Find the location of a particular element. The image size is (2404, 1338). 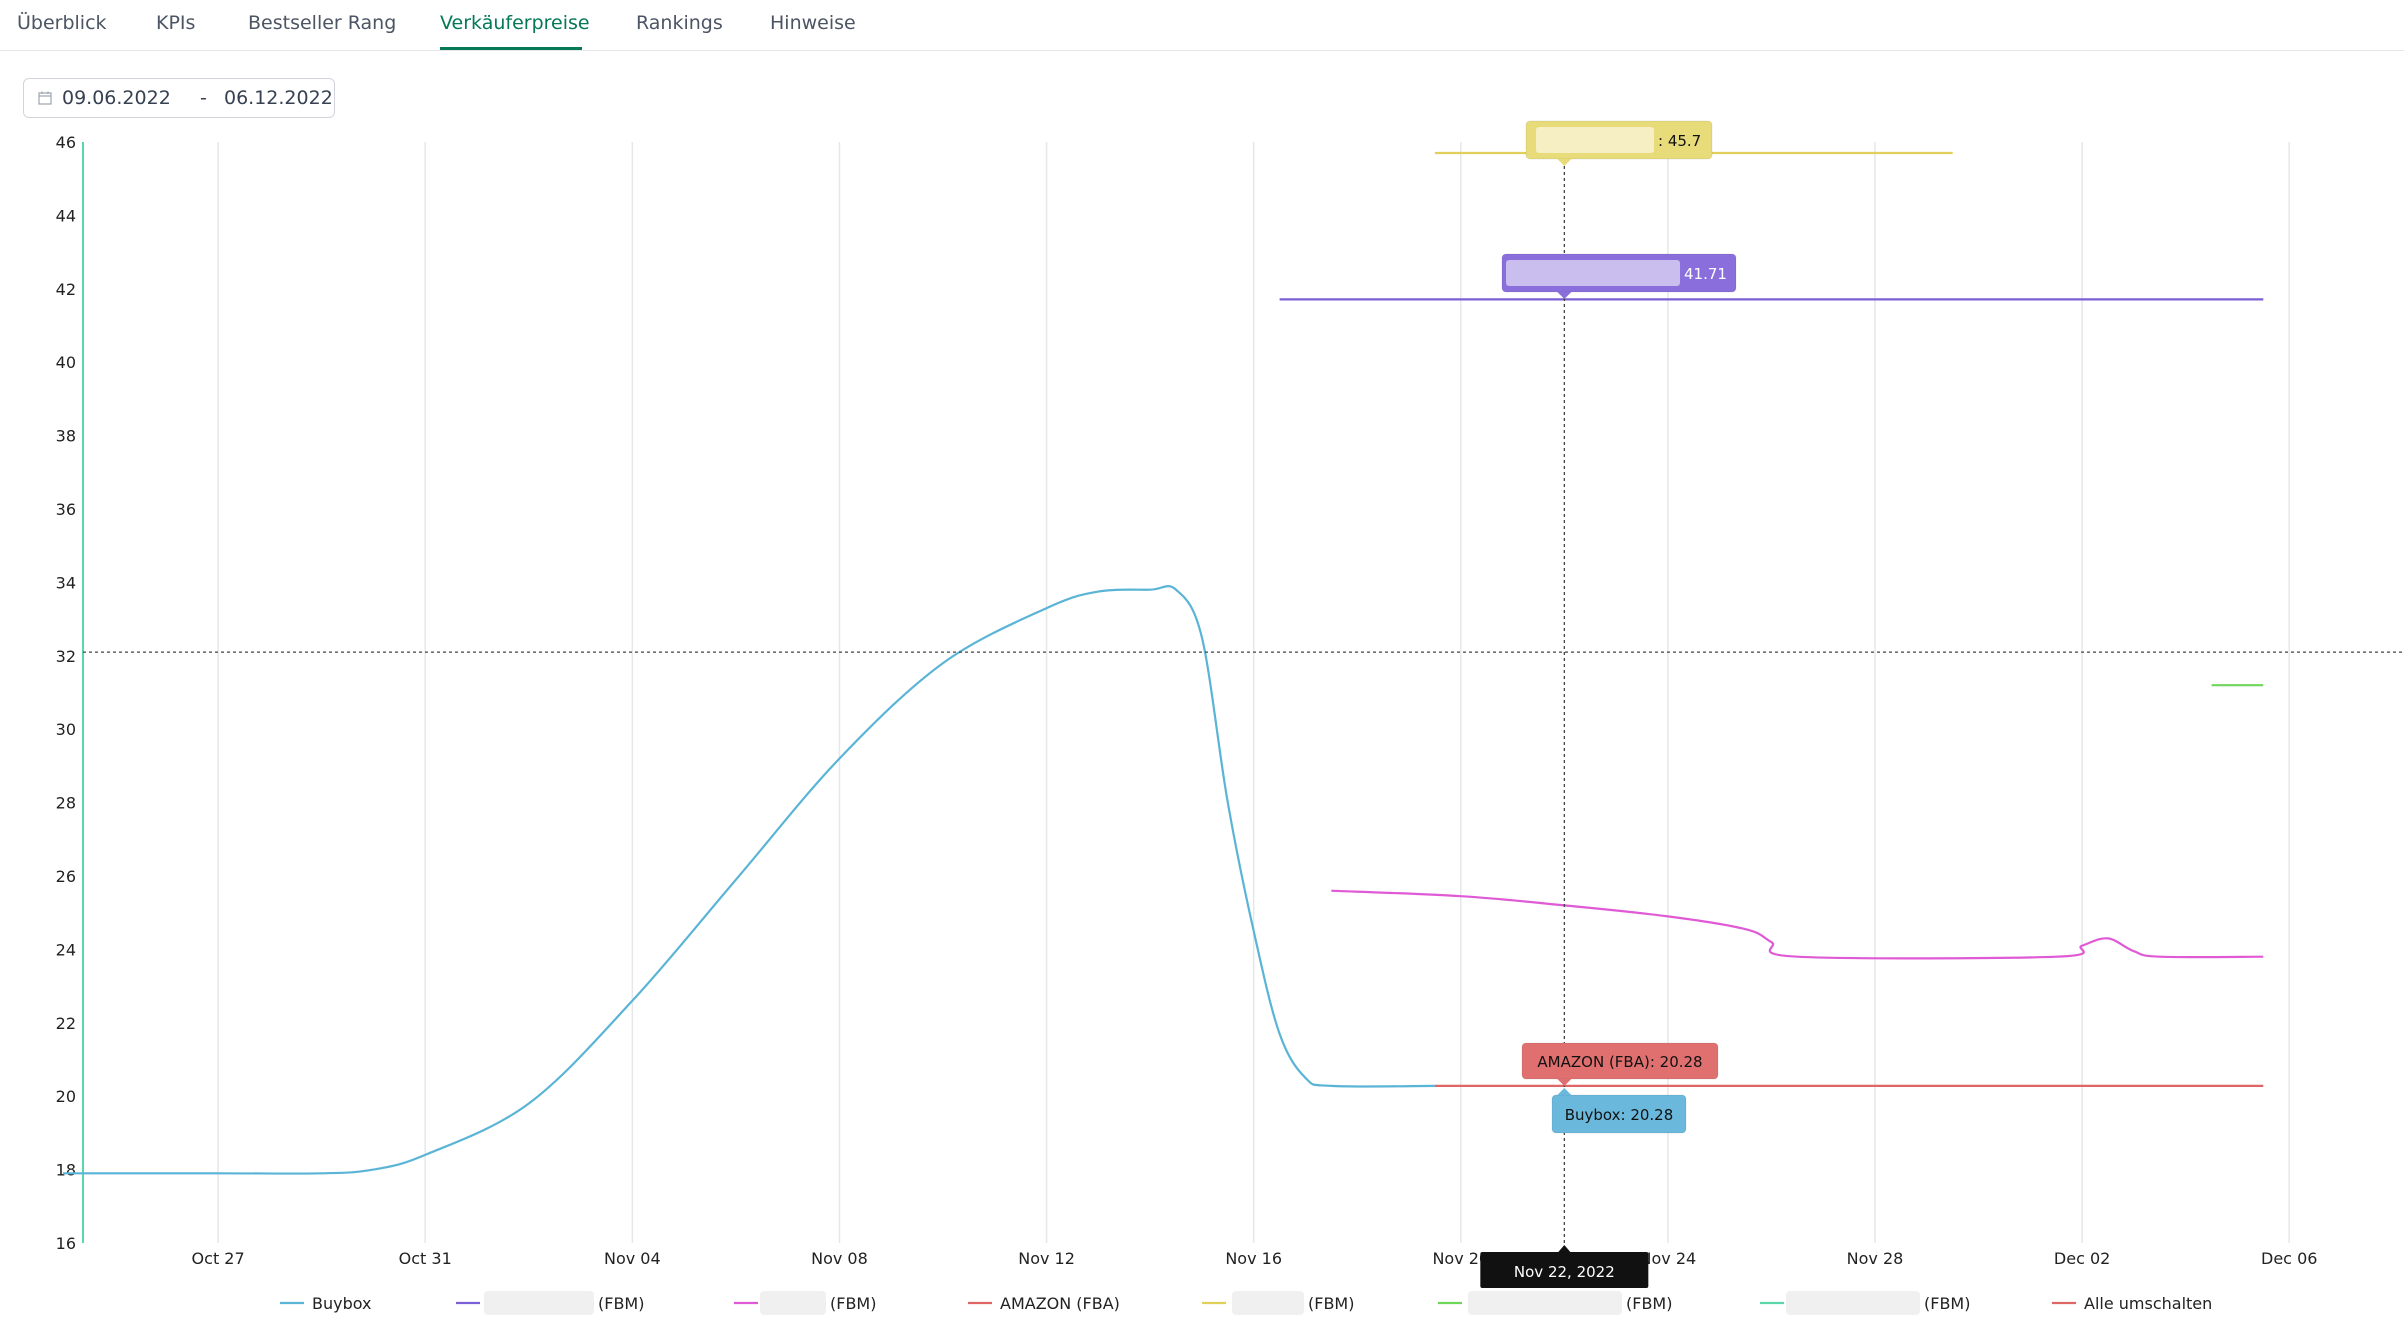

x-tick-label: Oct 27 is located at coordinates (218, 1258).